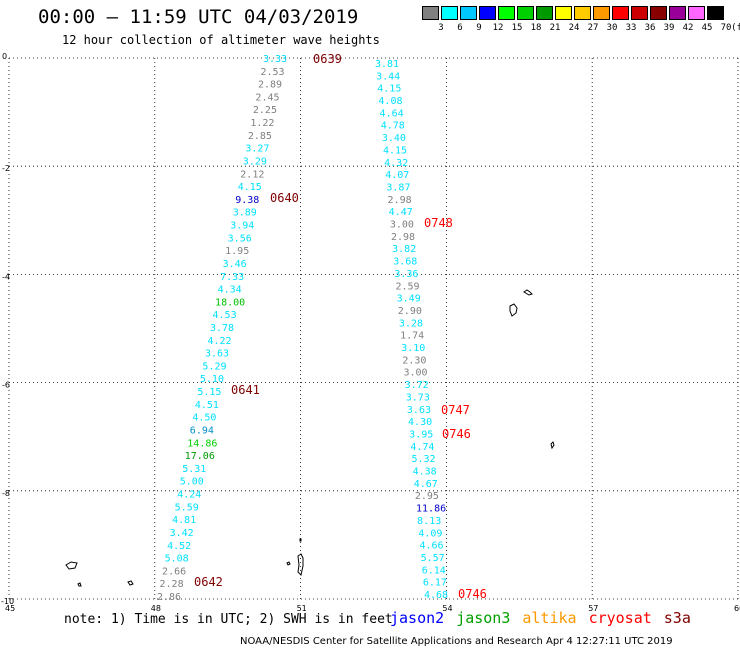 The height and width of the screenshot is (650, 740). What do you see at coordinates (387, 64) in the screenshot?
I see `swh-value: 3.81` at bounding box center [387, 64].